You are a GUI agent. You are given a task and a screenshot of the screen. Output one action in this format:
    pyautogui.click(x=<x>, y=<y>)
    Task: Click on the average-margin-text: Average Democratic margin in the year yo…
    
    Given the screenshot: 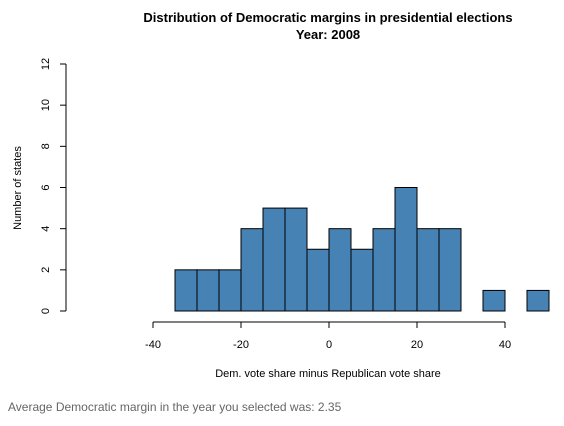 What is the action you would take?
    pyautogui.click(x=175, y=407)
    